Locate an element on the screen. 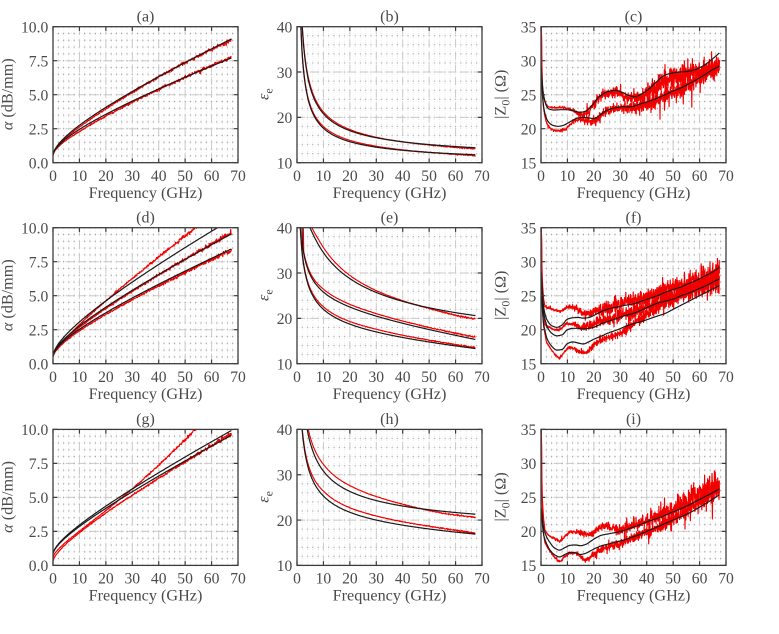  svg-text: (f) is located at coordinates (634, 217).